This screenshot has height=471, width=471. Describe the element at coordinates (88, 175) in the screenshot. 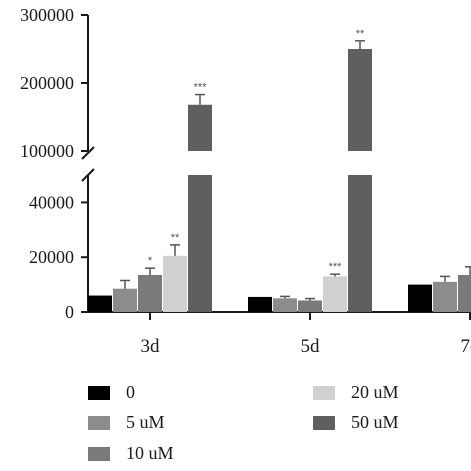

I see `axis-break-mark-bottom` at that location.